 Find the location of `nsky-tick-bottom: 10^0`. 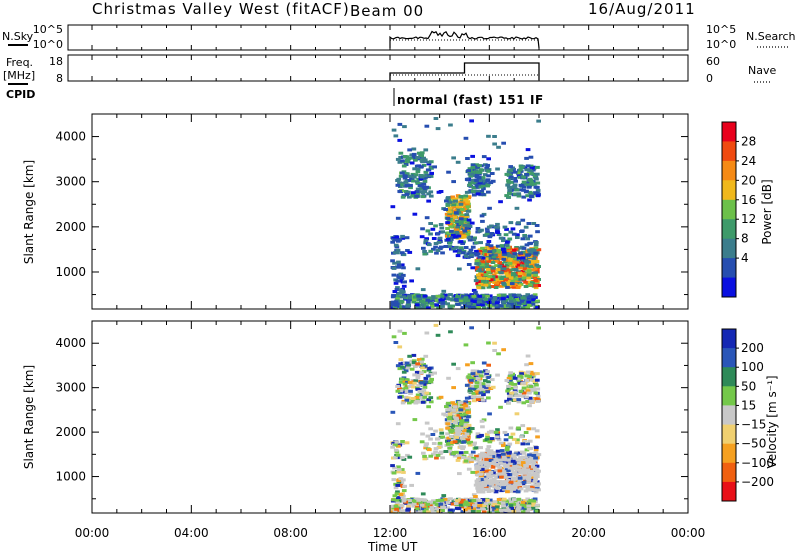

nsky-tick-bottom: 10^0 is located at coordinates (48, 44).